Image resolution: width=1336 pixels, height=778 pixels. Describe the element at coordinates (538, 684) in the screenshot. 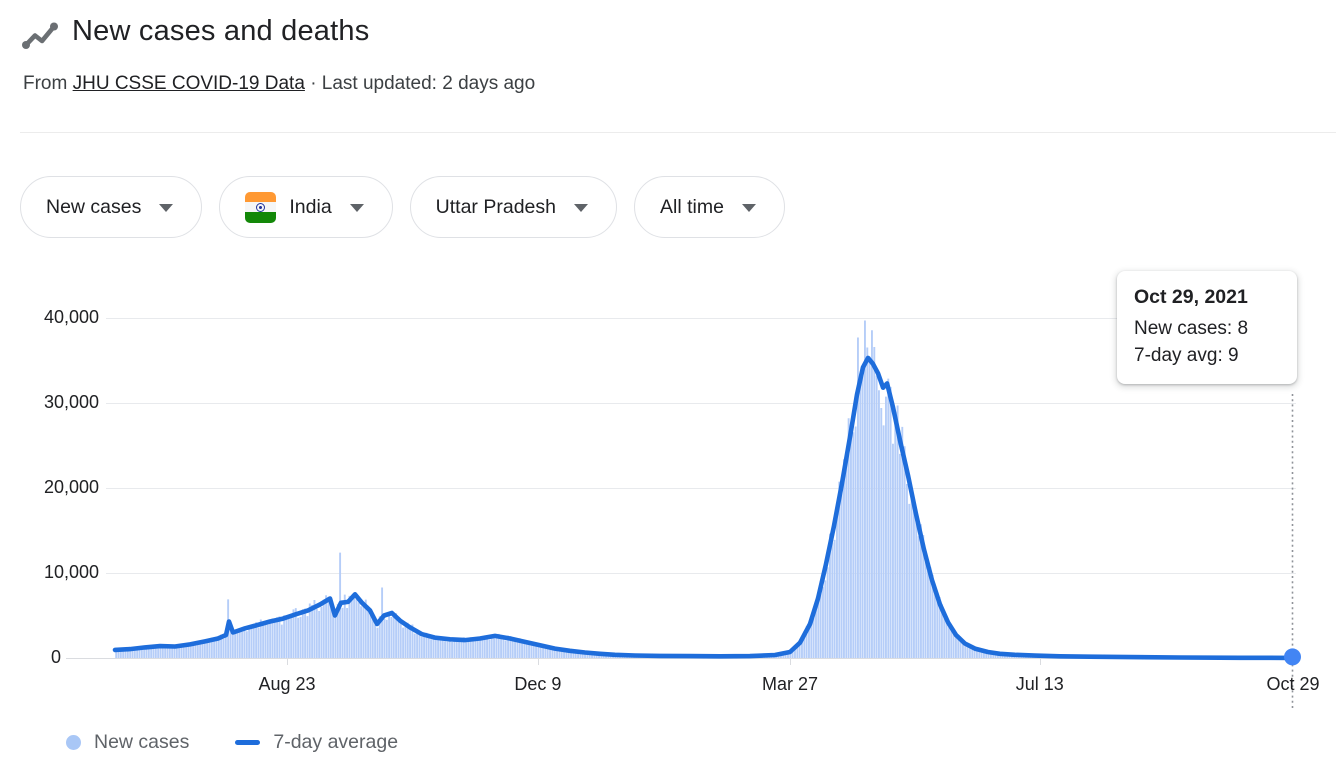

I see `x-axis-tick-label: Dec 9` at that location.